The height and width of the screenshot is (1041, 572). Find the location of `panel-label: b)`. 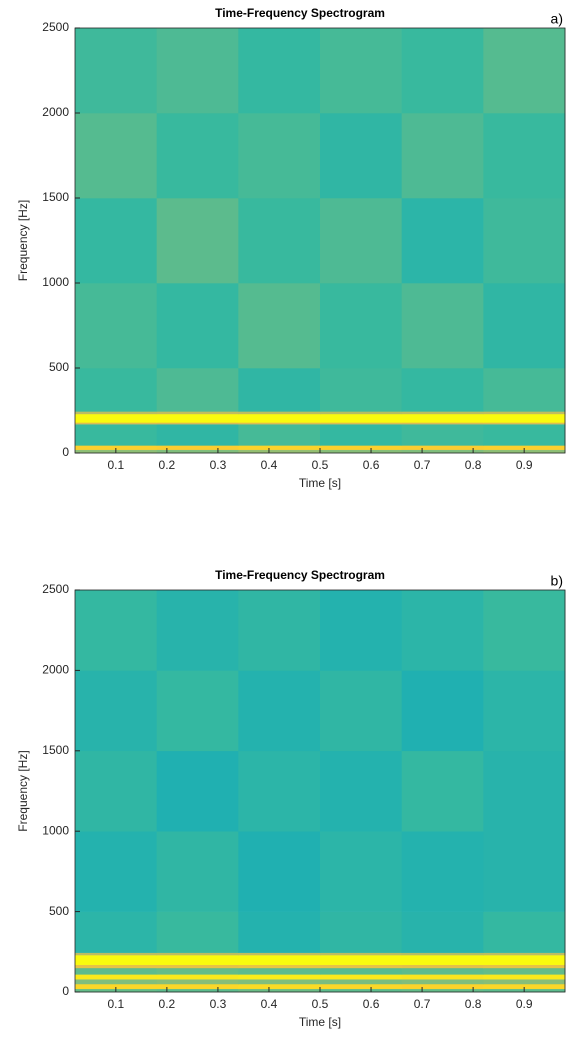

panel-label: b) is located at coordinates (557, 581).